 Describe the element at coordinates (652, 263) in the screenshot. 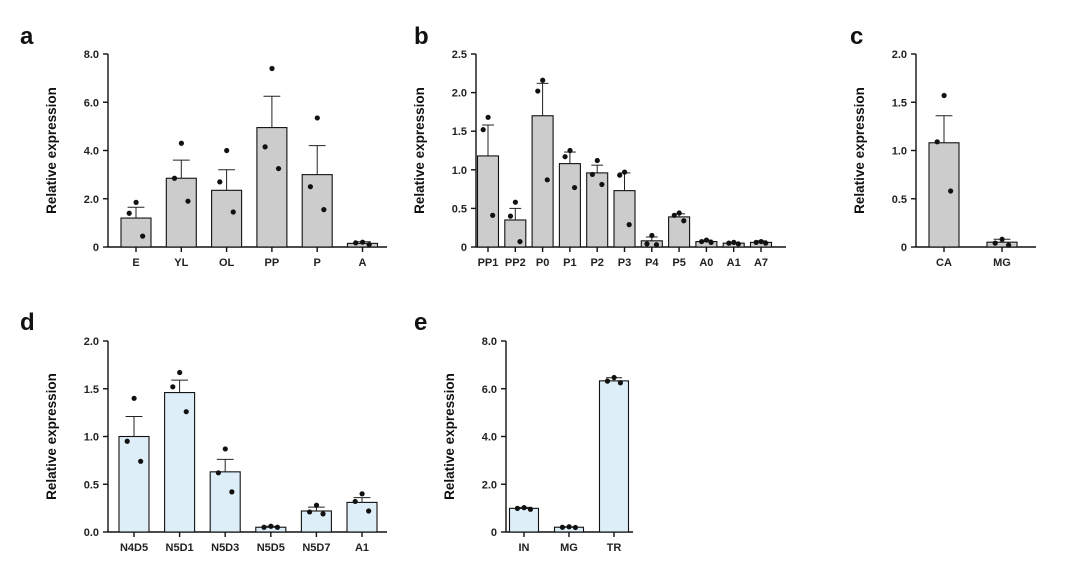

I see `x-tick-label: P4` at that location.